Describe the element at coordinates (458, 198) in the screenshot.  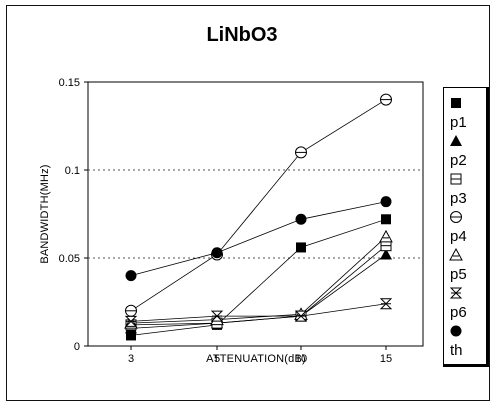
I see `legend-label-p3: p3` at that location.